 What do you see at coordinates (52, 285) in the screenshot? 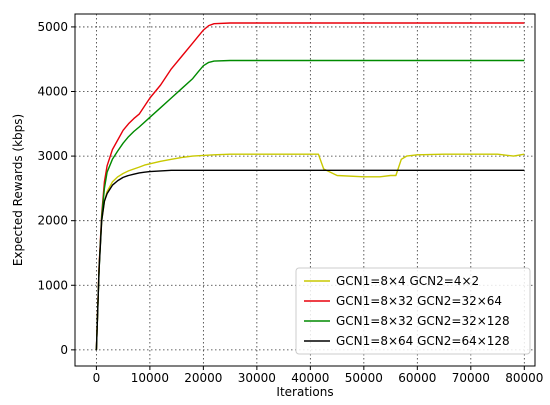
I see `y-tick-label: 1000` at bounding box center [52, 285].